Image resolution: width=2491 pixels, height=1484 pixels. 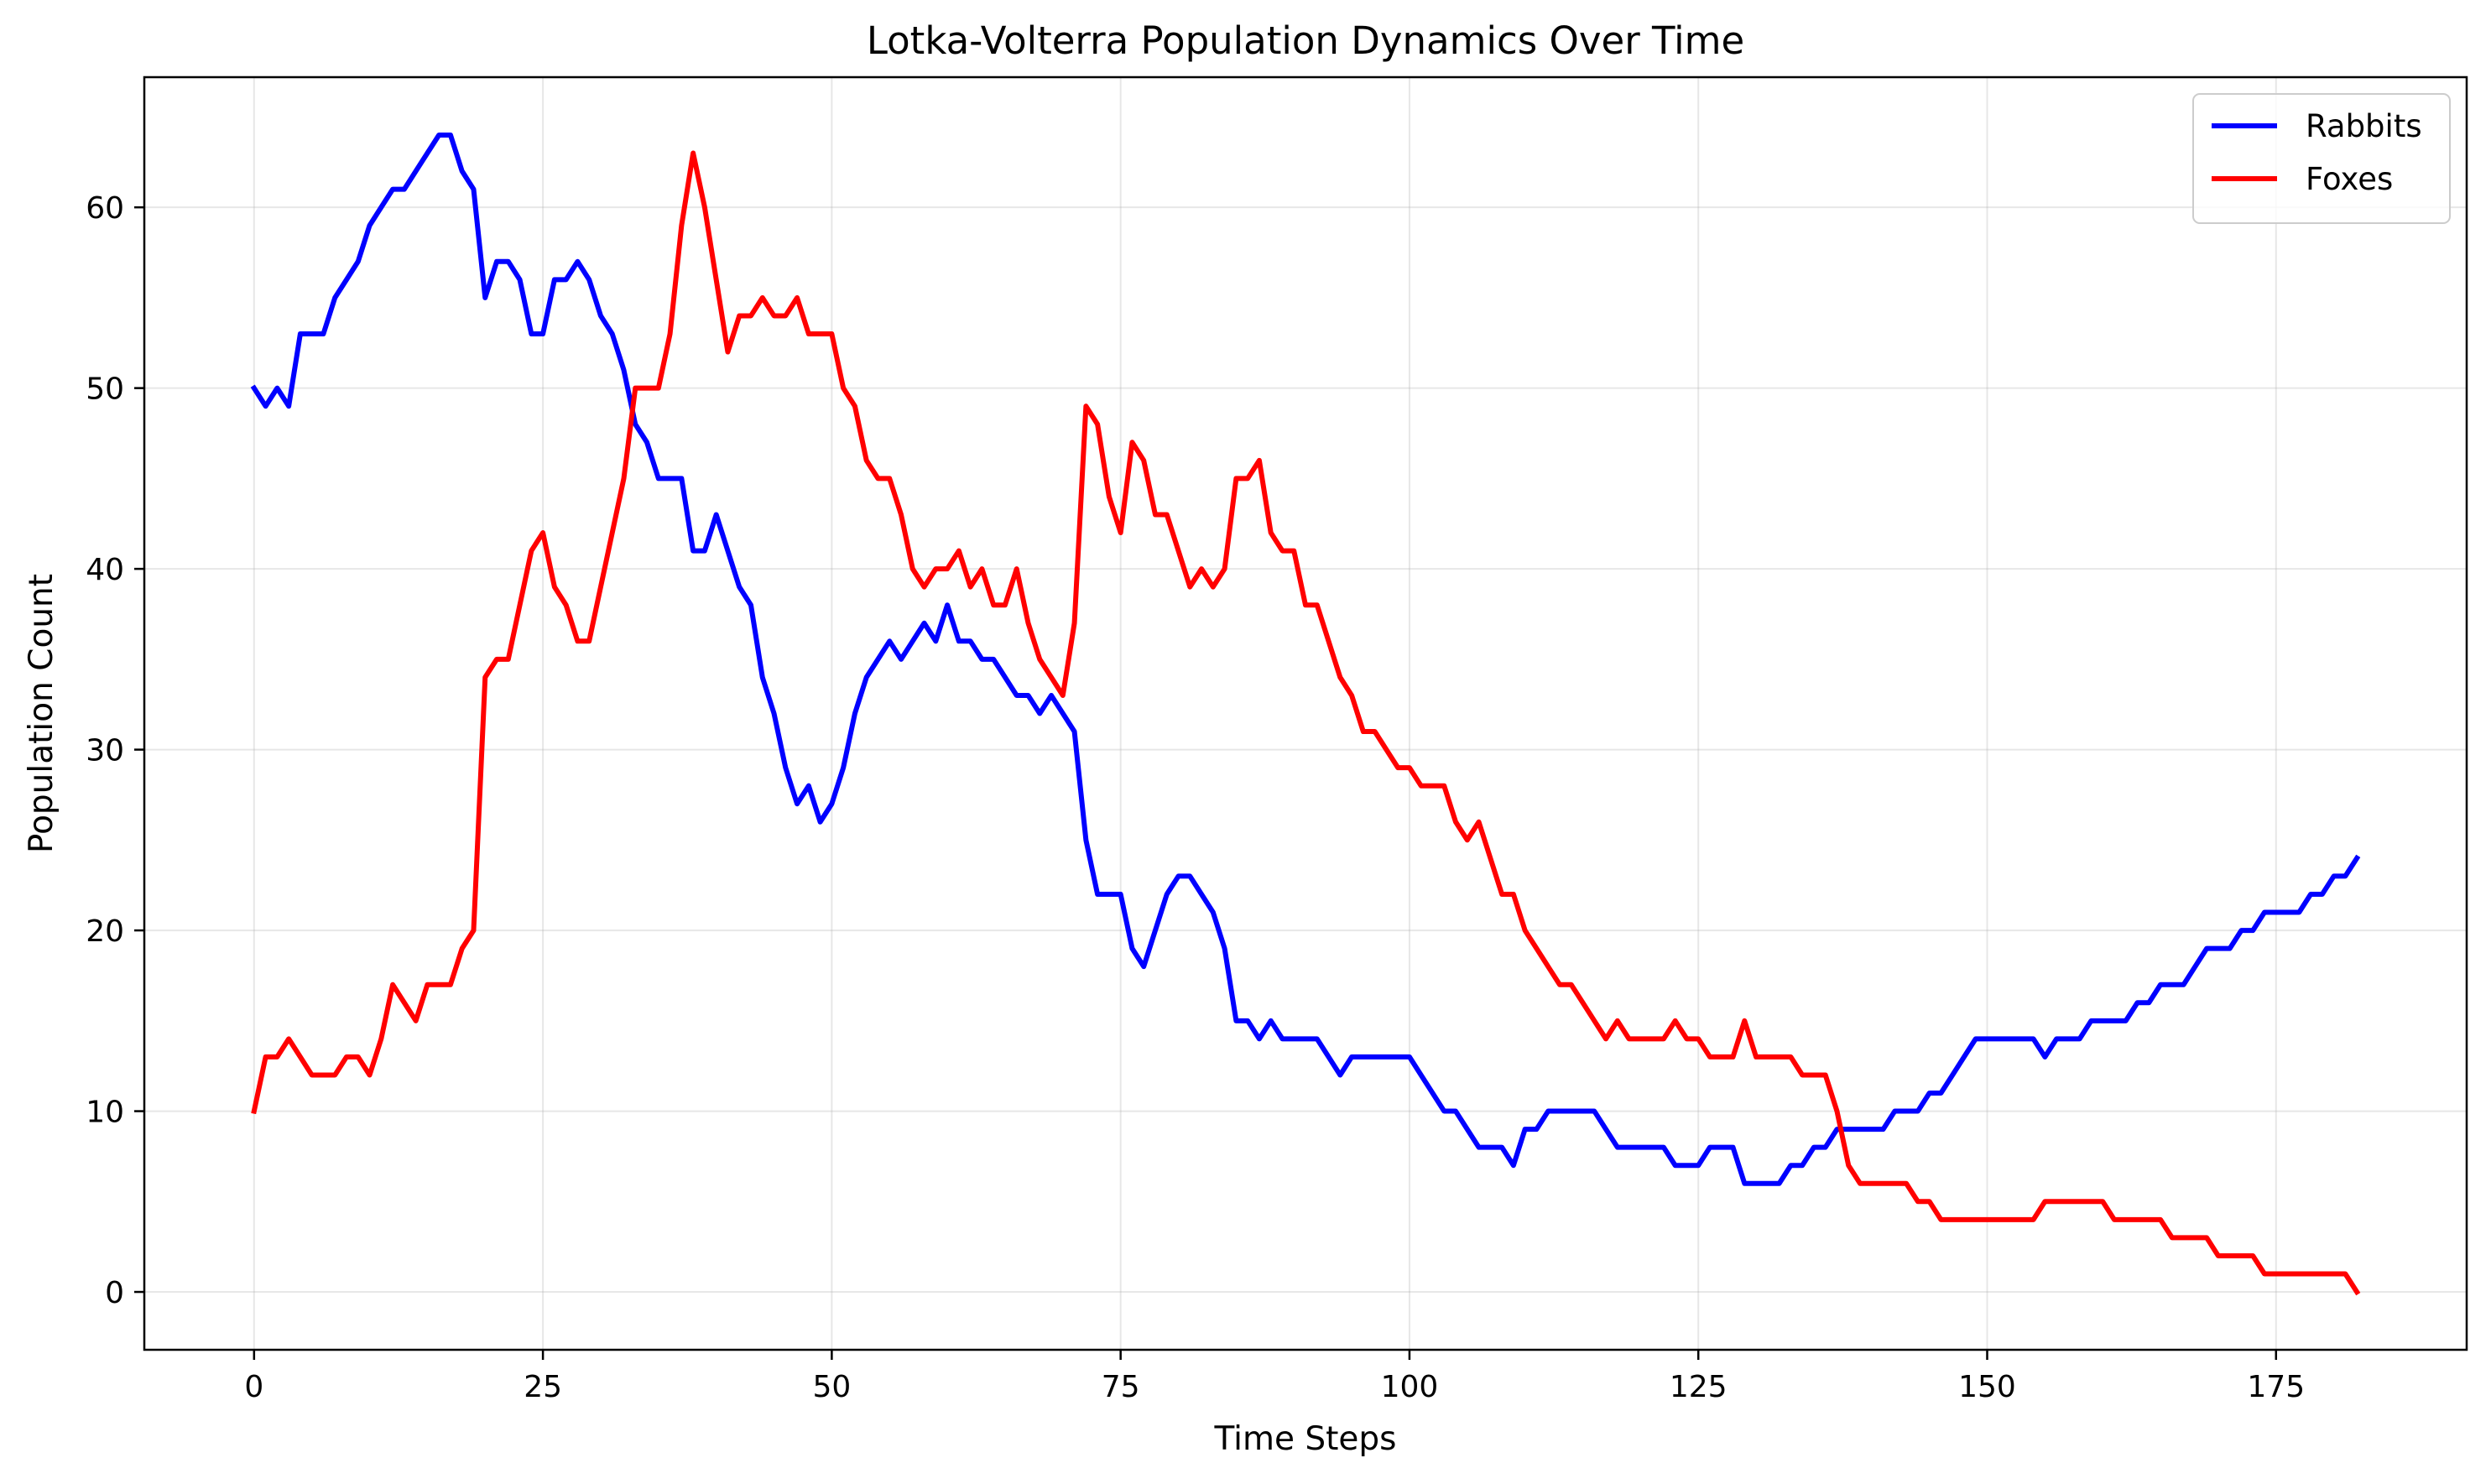 I want to click on x-tick-label: 75, so click(x=1121, y=1387).